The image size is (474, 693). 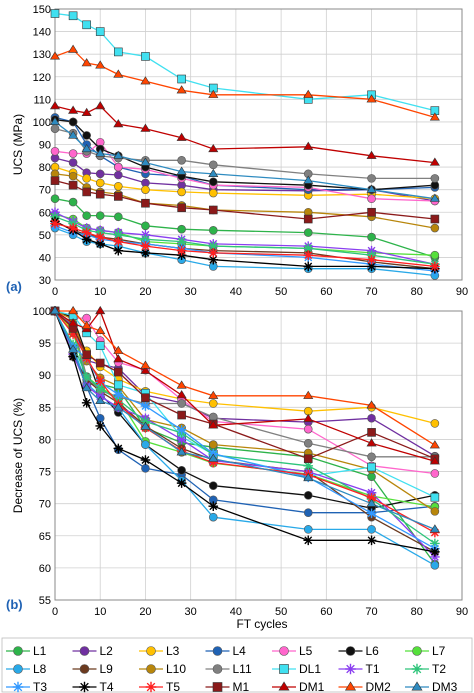 I want to click on y-tick-label: 40, so click(x=45, y=258).